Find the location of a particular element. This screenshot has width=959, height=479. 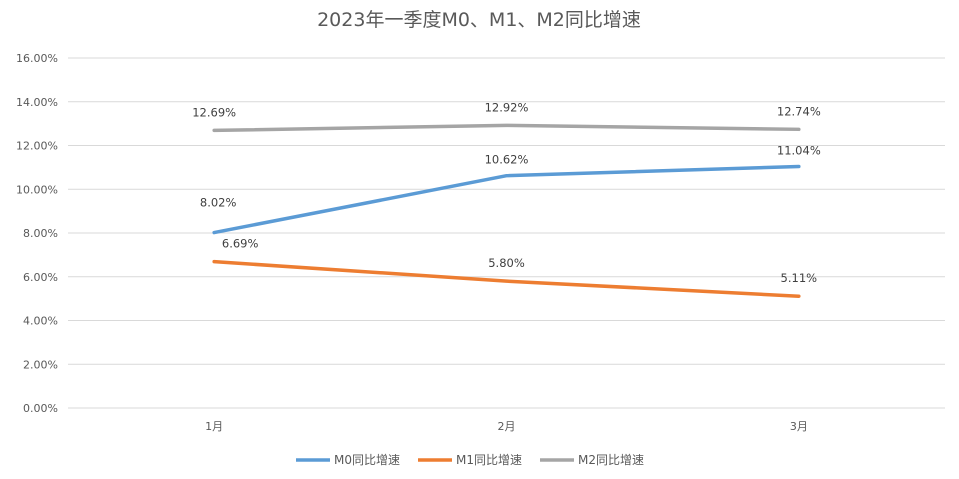

data-label: 8.02% is located at coordinates (218, 203).